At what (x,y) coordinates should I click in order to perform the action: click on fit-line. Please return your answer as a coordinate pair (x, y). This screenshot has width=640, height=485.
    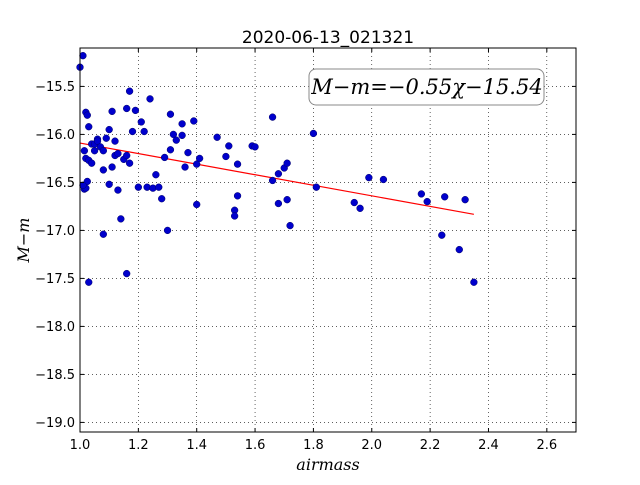
    Looking at the image, I should click on (276, 178).